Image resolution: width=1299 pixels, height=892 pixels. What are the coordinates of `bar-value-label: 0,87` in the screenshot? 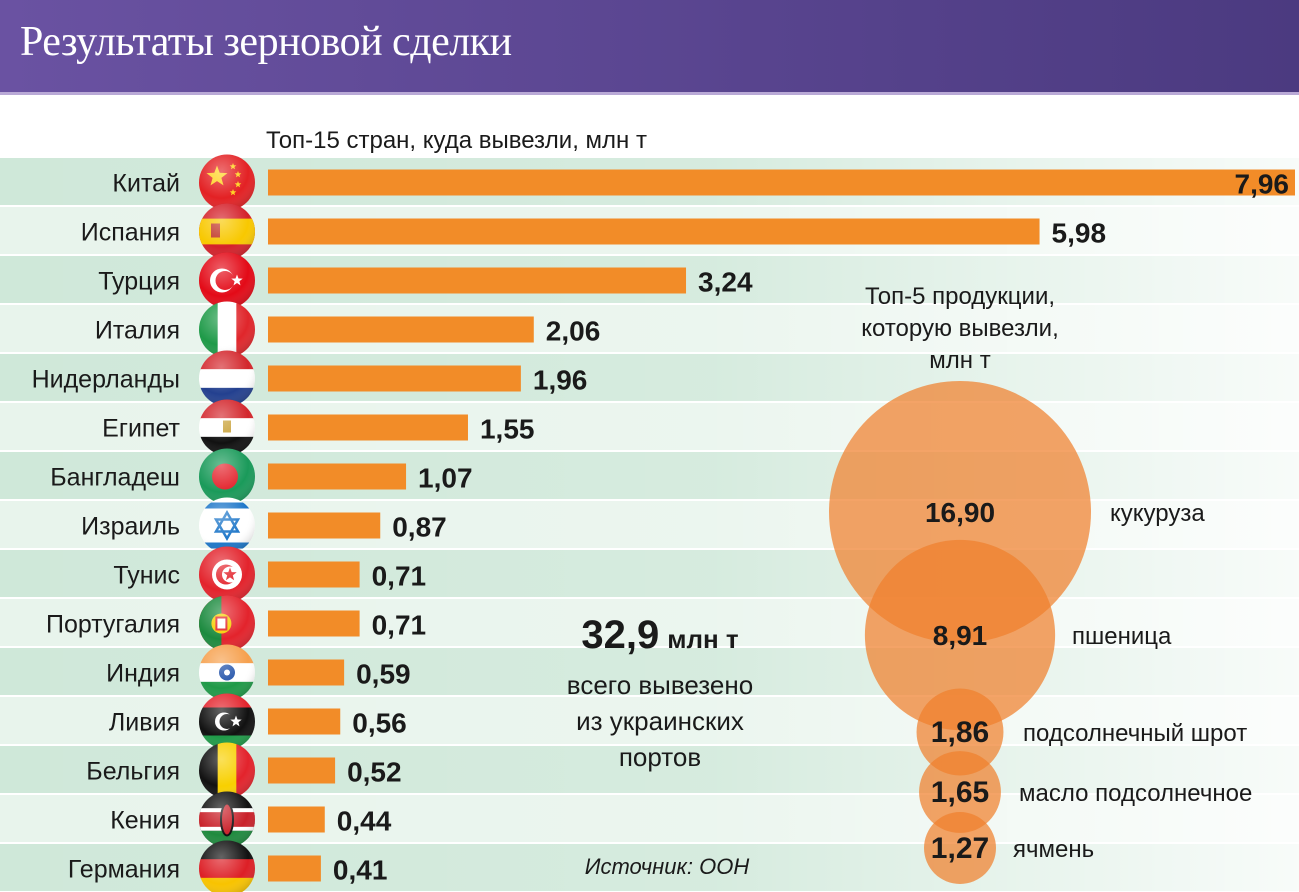 It's located at (419, 527).